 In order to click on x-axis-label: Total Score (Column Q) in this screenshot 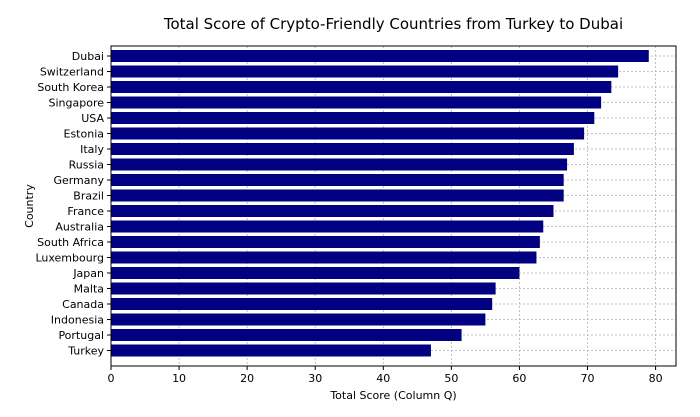, I will do `click(392, 395)`.